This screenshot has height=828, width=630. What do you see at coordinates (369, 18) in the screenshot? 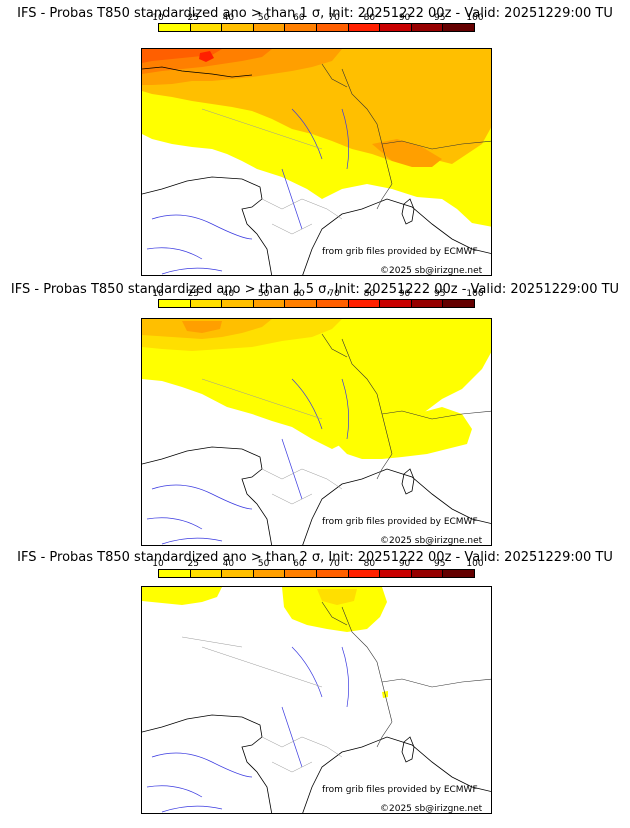
I see `colorbar-tick-label: 80` at bounding box center [369, 18].